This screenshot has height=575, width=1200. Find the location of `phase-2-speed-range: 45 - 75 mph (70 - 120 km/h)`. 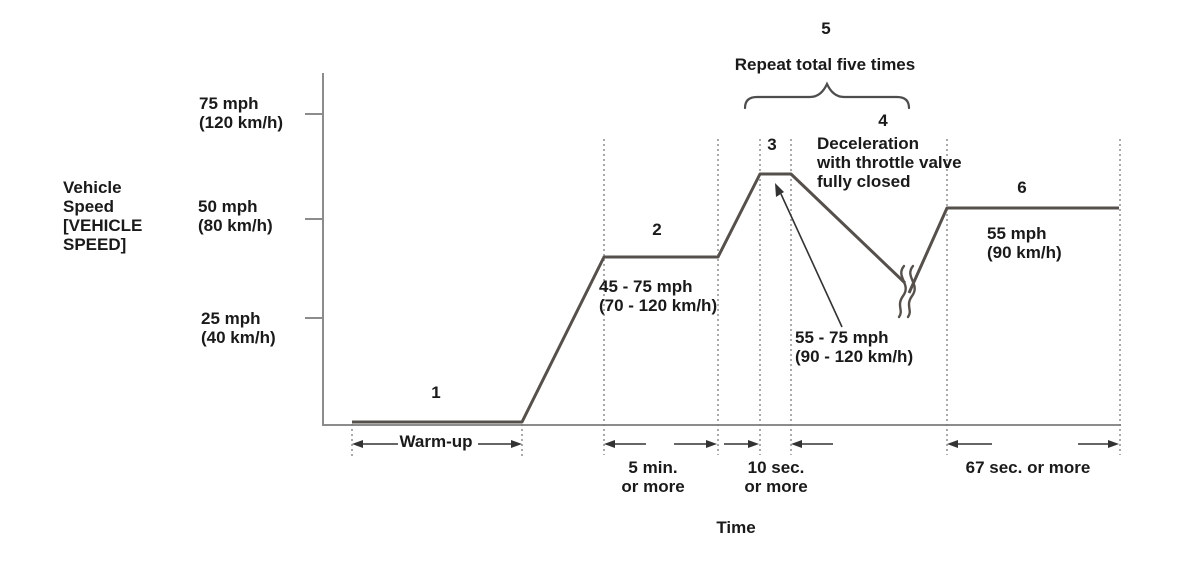

phase-2-speed-range: 45 - 75 mph (70 - 120 km/h) is located at coordinates (658, 296).